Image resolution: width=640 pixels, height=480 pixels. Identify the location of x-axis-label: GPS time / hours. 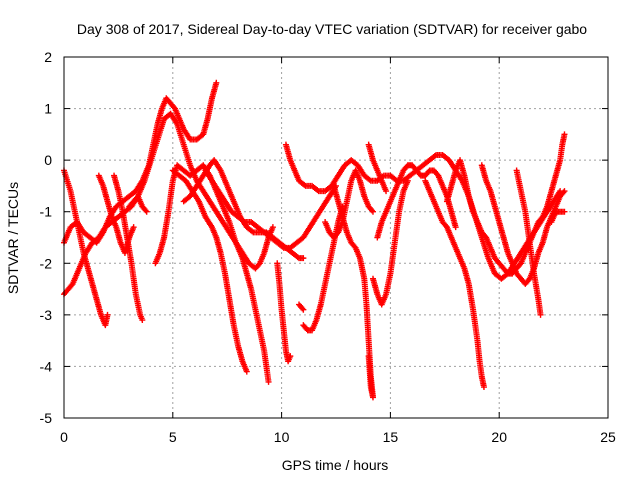
(335, 465).